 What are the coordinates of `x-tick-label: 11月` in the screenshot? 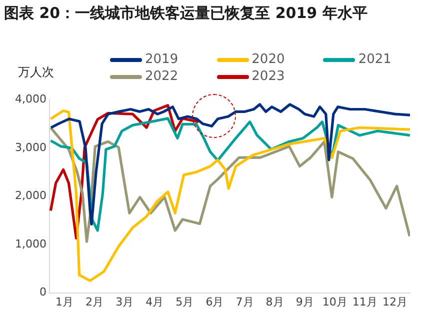 It's located at (365, 301).